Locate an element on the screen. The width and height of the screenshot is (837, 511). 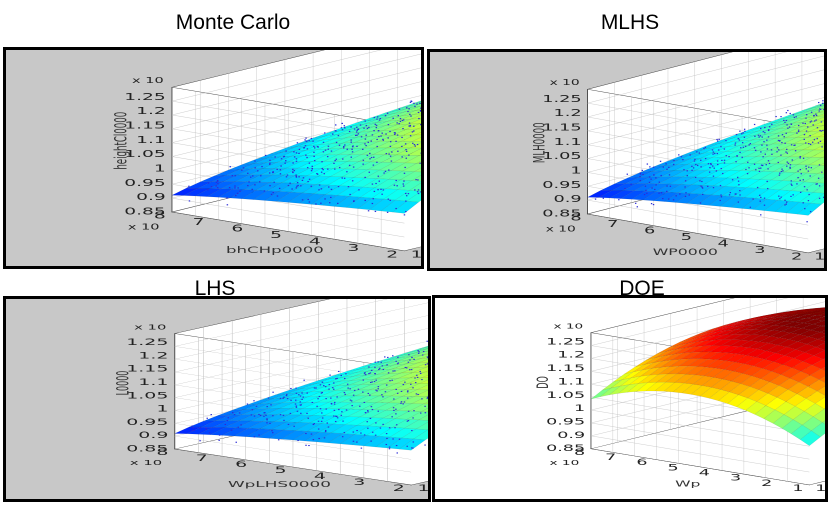
y-exponent-label: x 10 is located at coordinates (144, 226).